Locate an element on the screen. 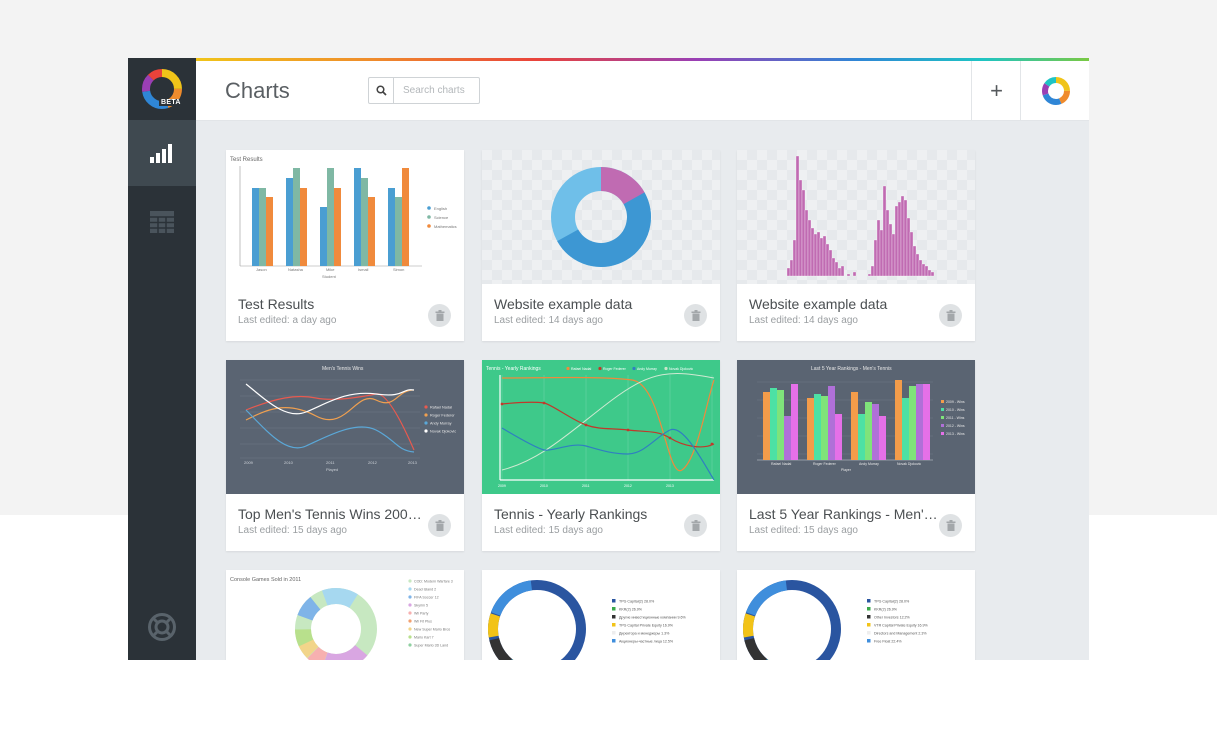 This screenshot has width=1217, height=729. legend-label: Free Float 22.4% is located at coordinates (888, 642).